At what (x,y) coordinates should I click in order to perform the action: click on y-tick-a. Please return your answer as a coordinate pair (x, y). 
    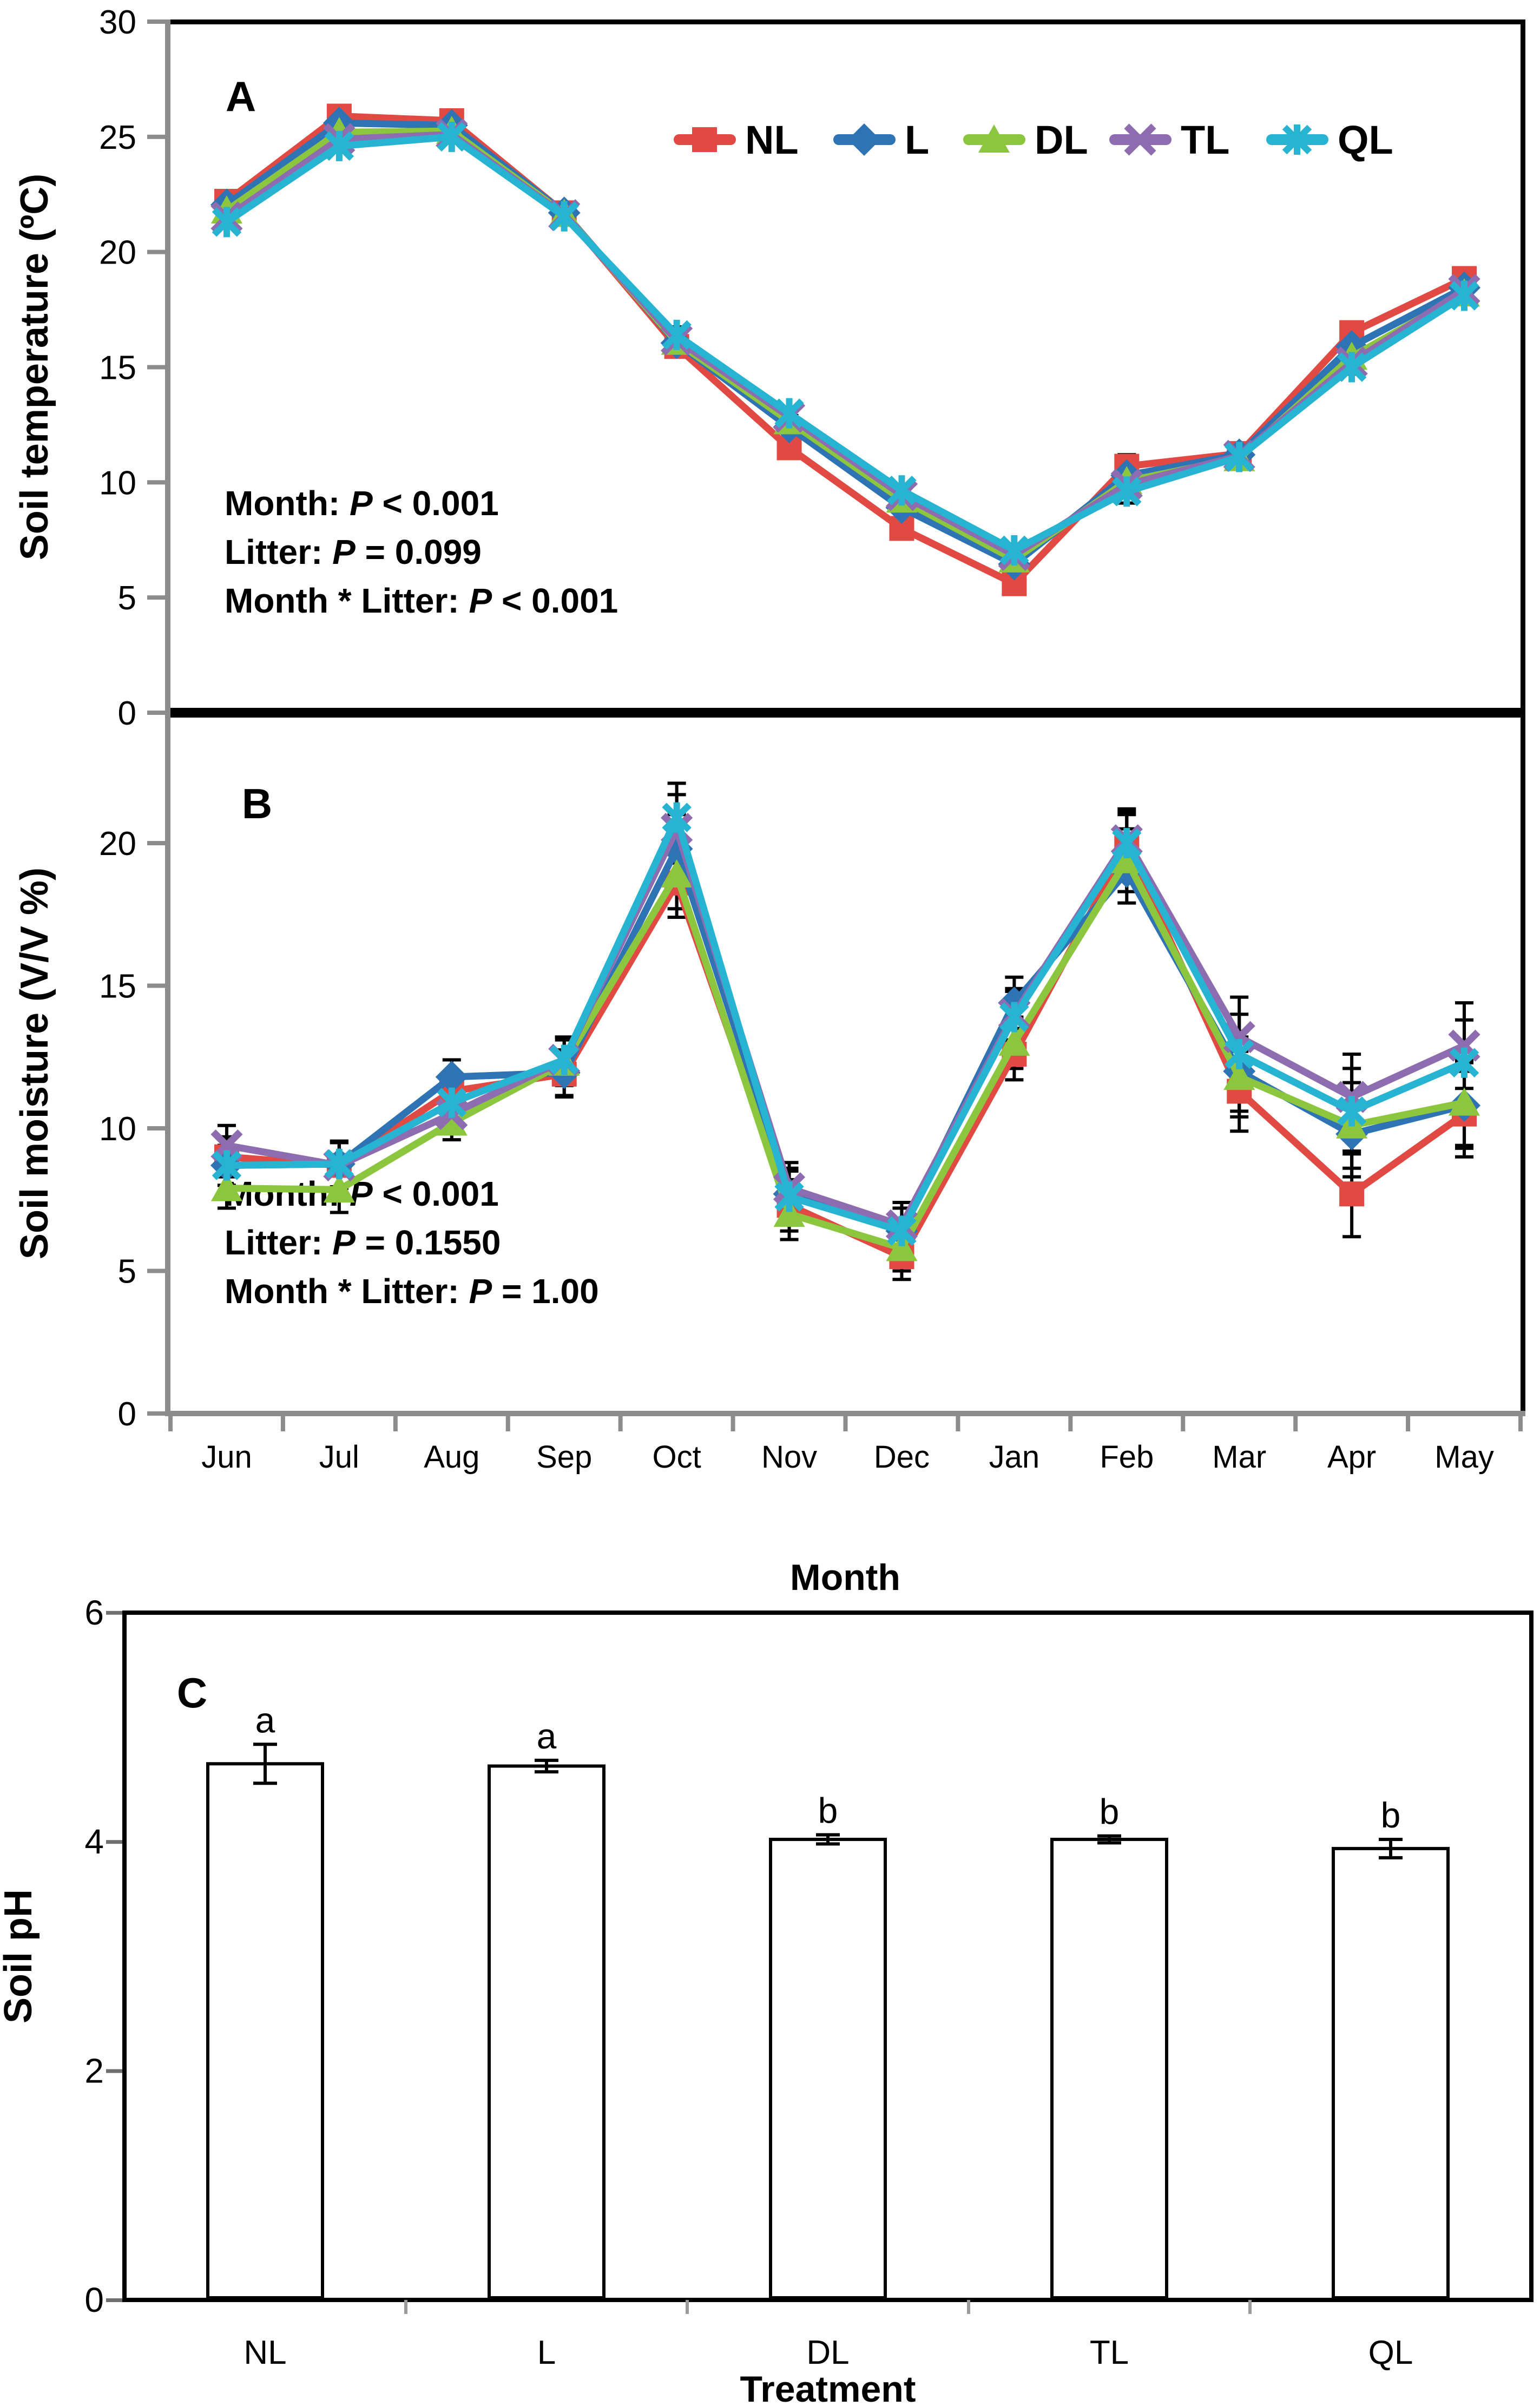
    Looking at the image, I should click on (156, 597).